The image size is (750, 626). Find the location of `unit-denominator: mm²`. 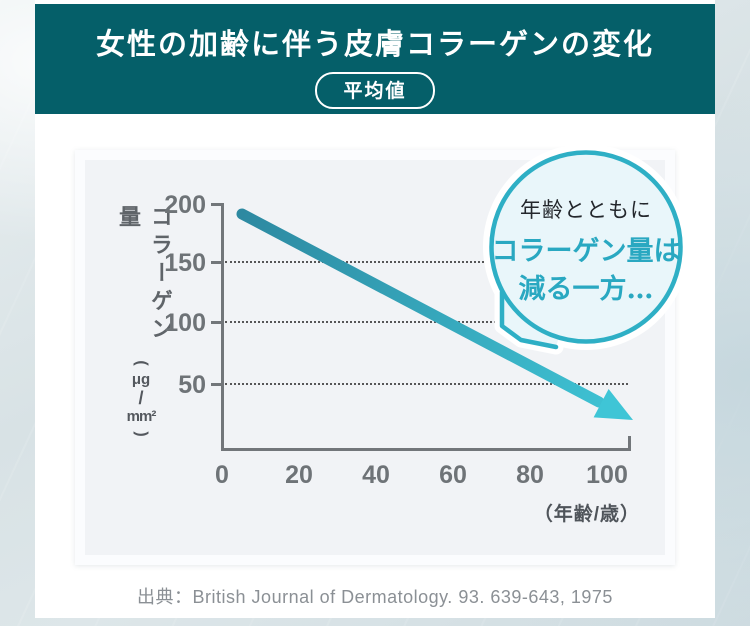

unit-denominator: mm² is located at coordinates (141, 416).